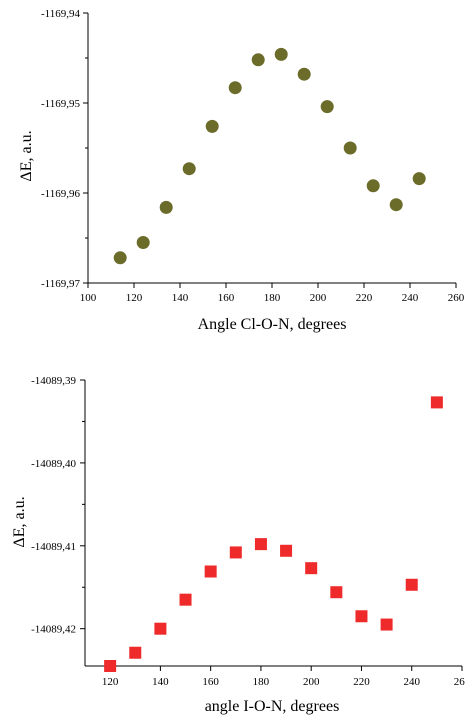 Image resolution: width=465 pixels, height=716 pixels. I want to click on chart-1-y-tick-label: -1169,94, so click(61, 14).